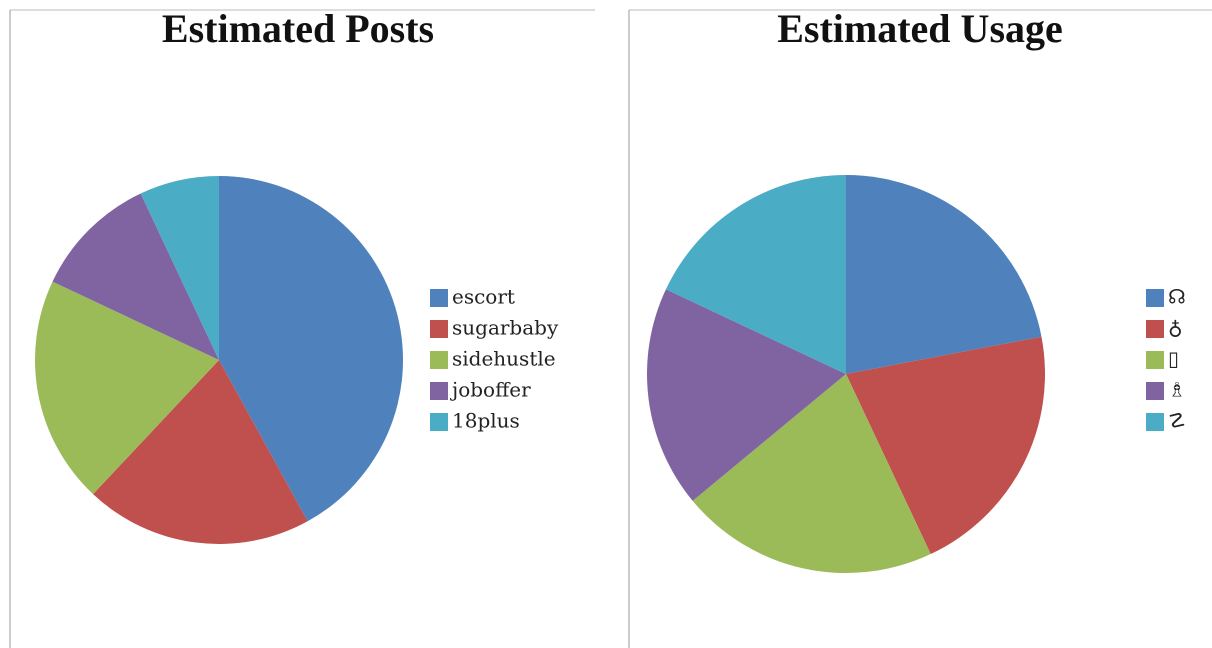 The height and width of the screenshot is (648, 1212). Describe the element at coordinates (490, 390) in the screenshot. I see `legend-label: joboffer` at that location.